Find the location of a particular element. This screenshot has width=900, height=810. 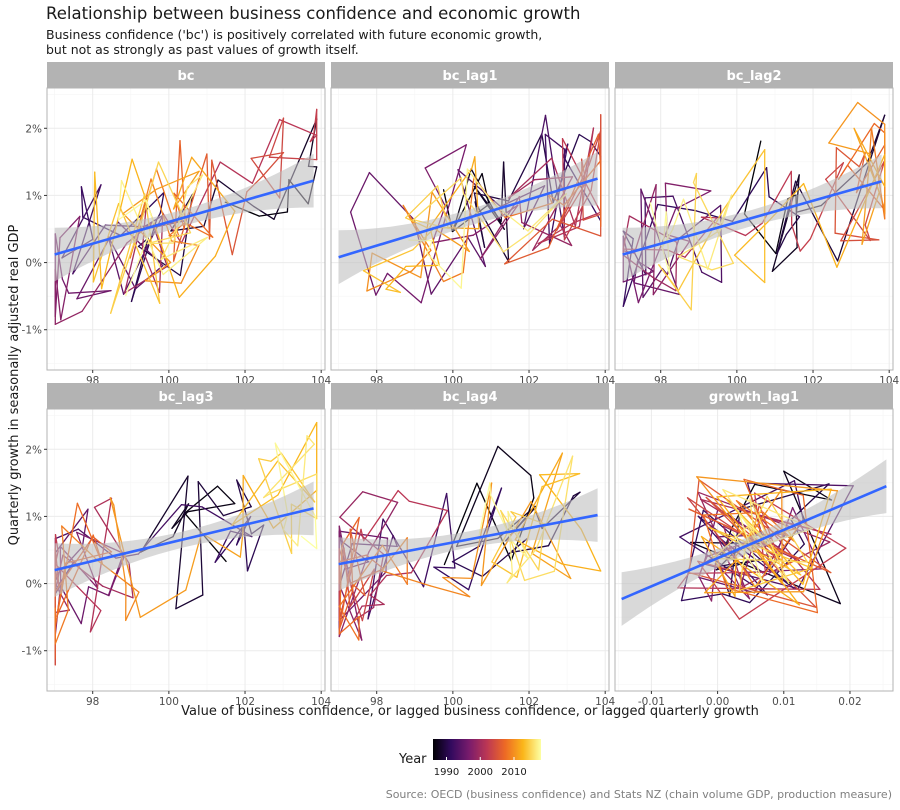

facet-strip-label: growth_lag1 is located at coordinates (754, 397).